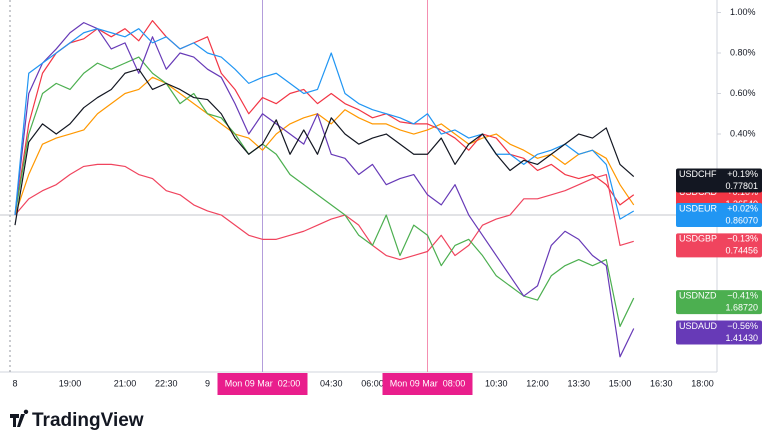 This screenshot has width=780, height=446. What do you see at coordinates (578, 383) in the screenshot?
I see `x-tick-label: 13:30` at bounding box center [578, 383].